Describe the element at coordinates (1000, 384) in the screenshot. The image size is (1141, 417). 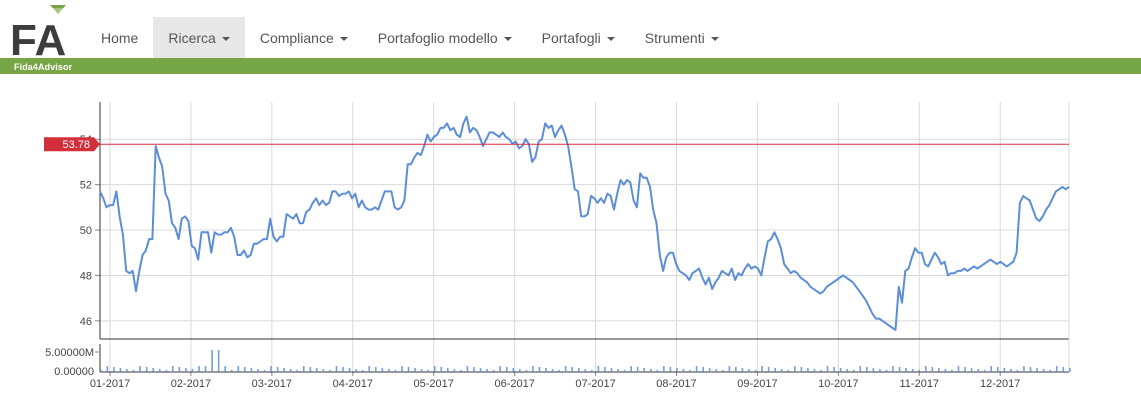
I see `x-tick-label: 12-2017` at that location.